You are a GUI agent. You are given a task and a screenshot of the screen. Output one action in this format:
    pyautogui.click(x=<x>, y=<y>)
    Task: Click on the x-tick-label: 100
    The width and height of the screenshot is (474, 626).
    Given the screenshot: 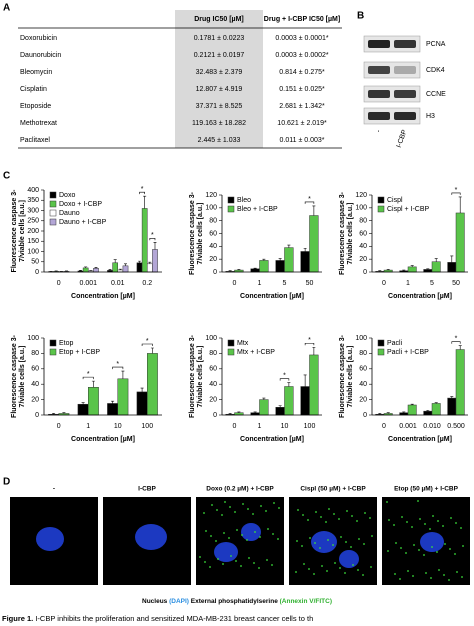 What is the action you would take?
    pyautogui.click(x=147, y=426)
    